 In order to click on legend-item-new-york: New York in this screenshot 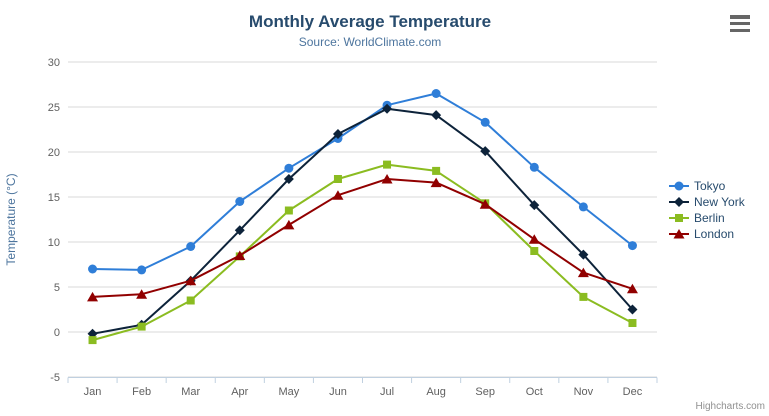, I will do `click(707, 202)`.